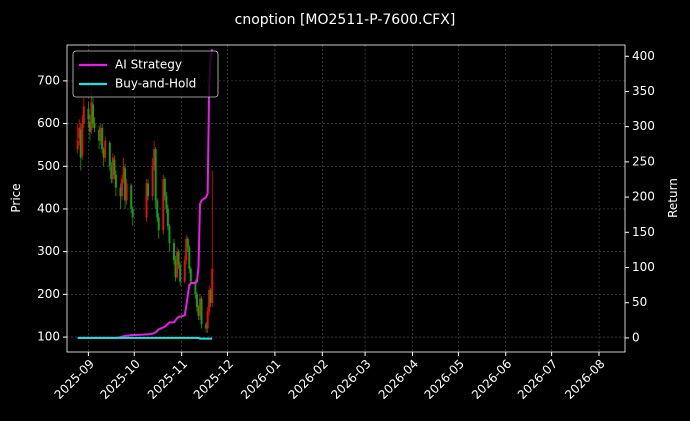  What do you see at coordinates (350, 379) in the screenshot?
I see `x-tick-label: 2026-03` at bounding box center [350, 379].